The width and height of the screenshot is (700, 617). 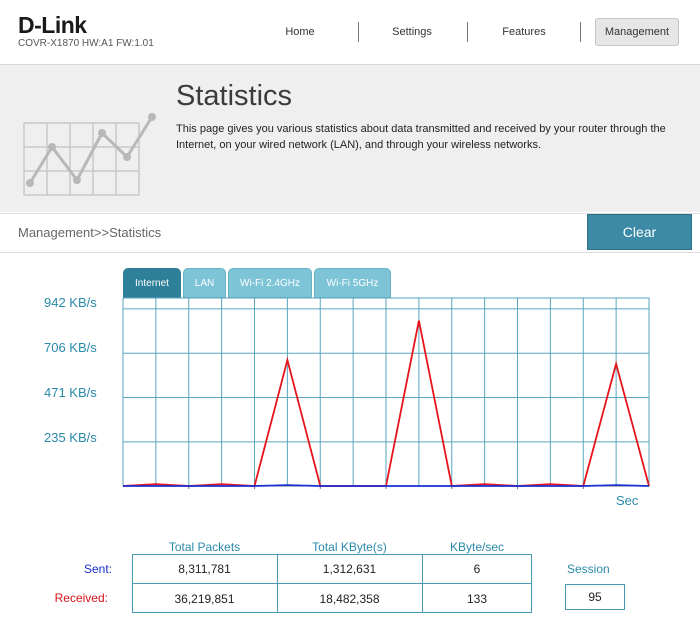 I want to click on col-header-total-packets: Total Packets, so click(x=204, y=547).